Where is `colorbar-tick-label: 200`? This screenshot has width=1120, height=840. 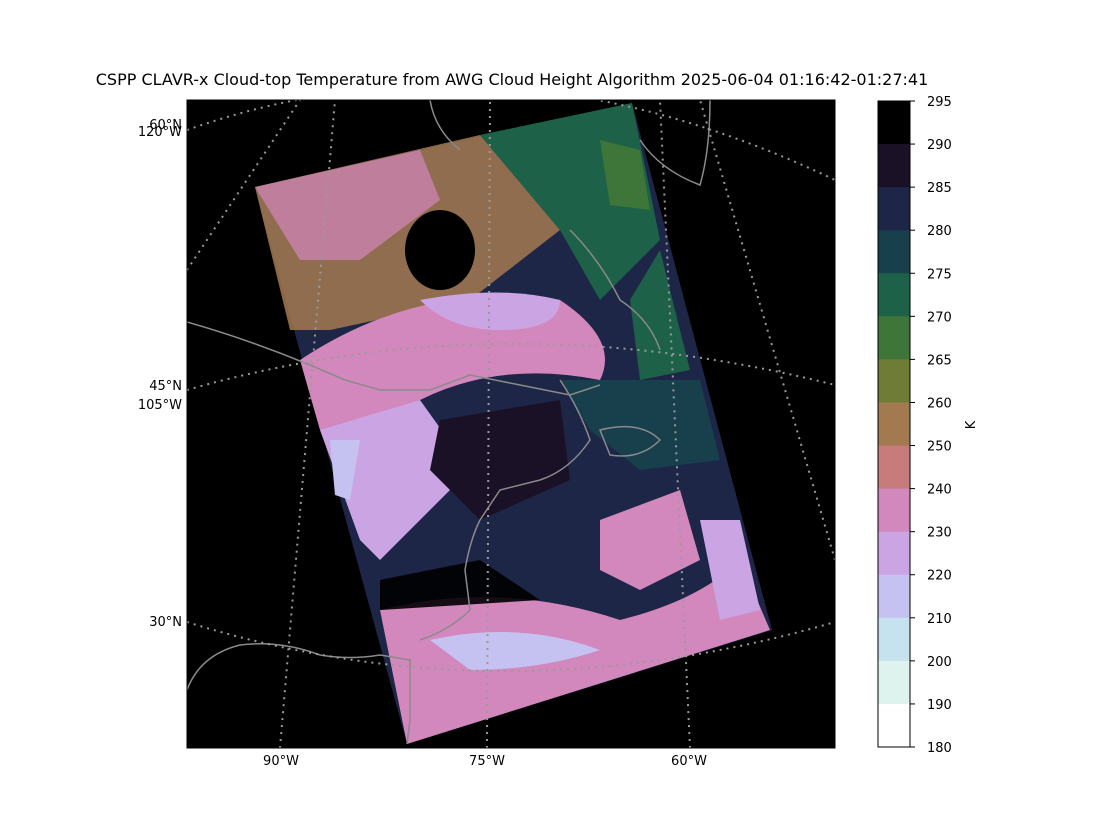
colorbar-tick-label: 200 is located at coordinates (939, 662).